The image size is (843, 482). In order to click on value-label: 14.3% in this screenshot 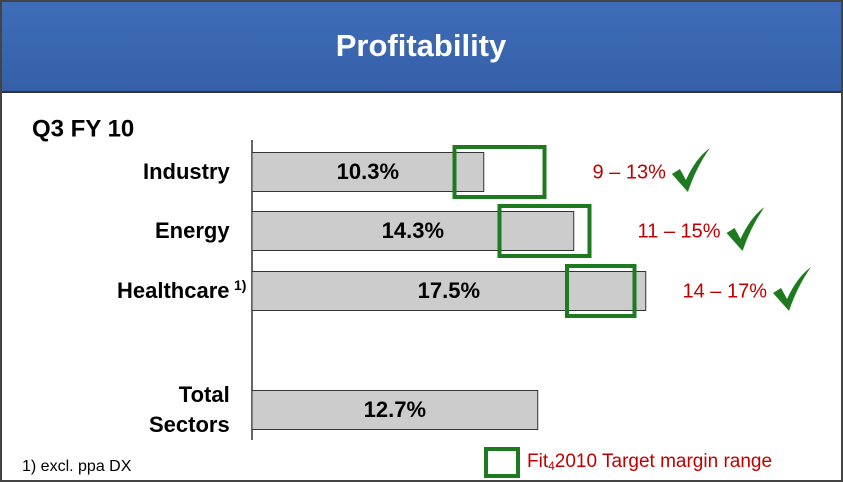, I will do `click(413, 230)`.